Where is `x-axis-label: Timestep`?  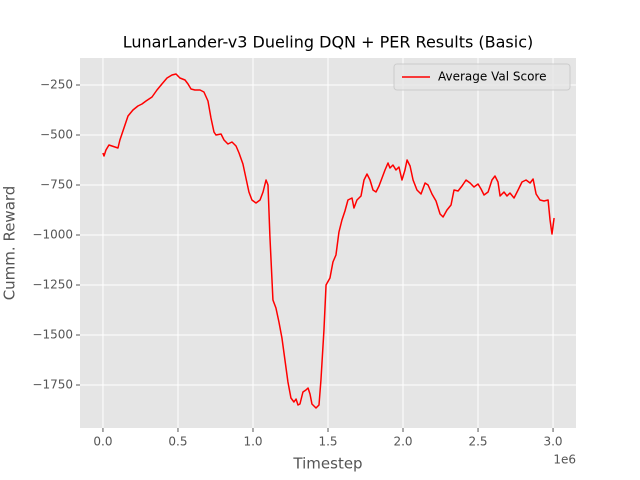 x-axis-label: Timestep is located at coordinates (327, 464).